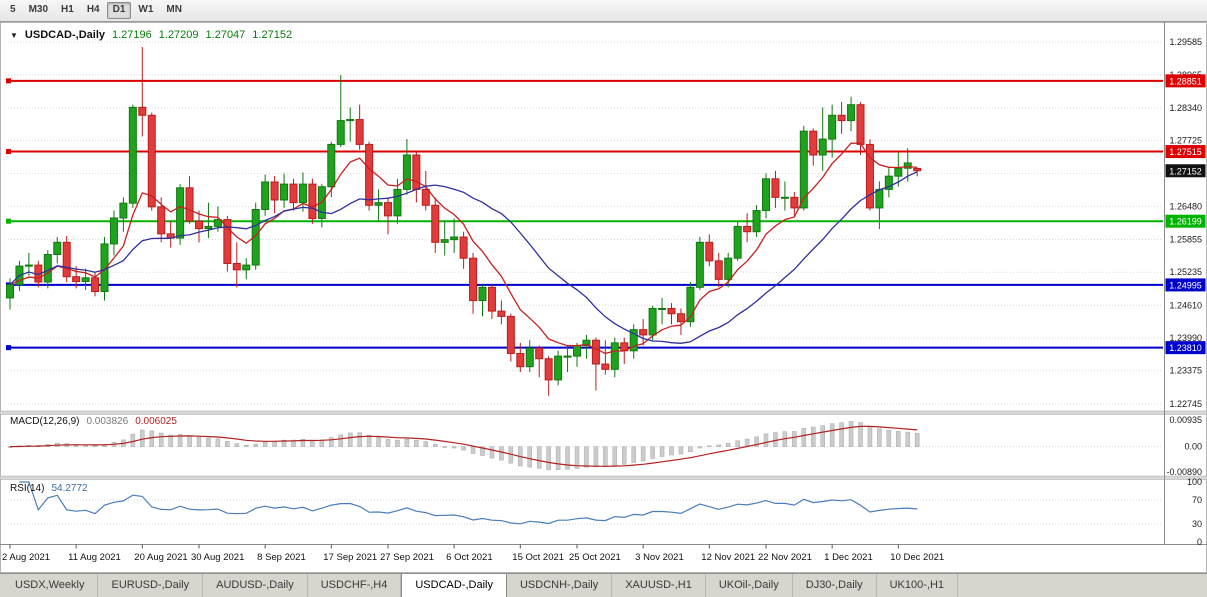 This screenshot has height=597, width=1207. What do you see at coordinates (178, 35) in the screenshot?
I see `ohlc-high: 1.27209` at bounding box center [178, 35].